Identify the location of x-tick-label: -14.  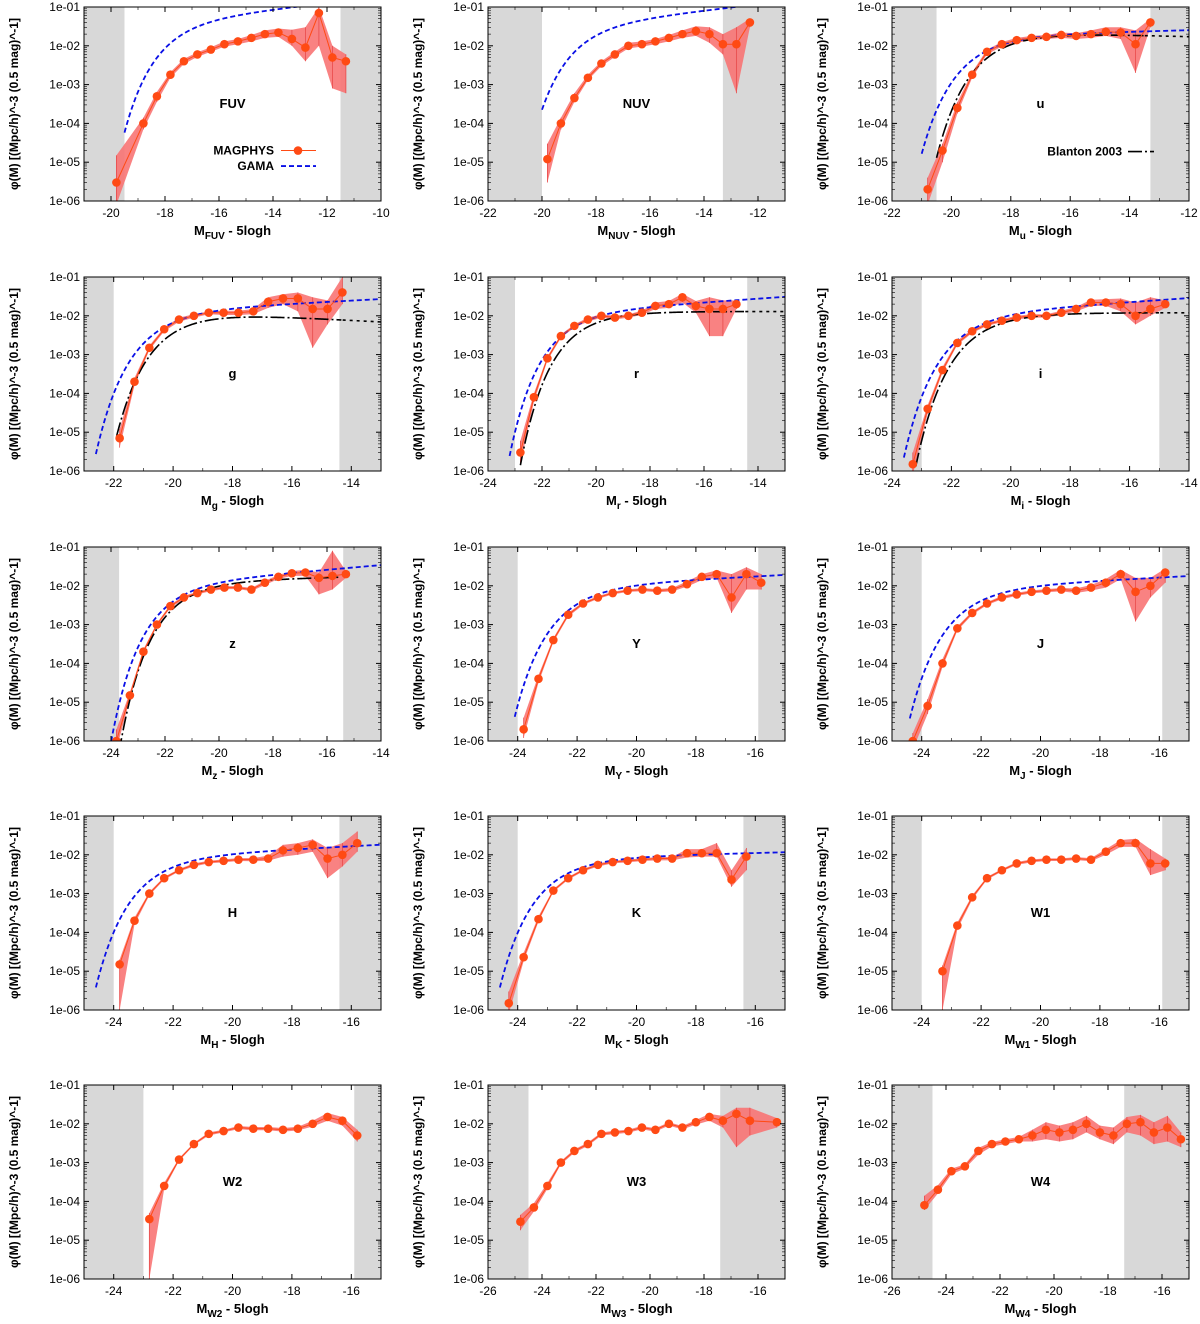
(704, 213).